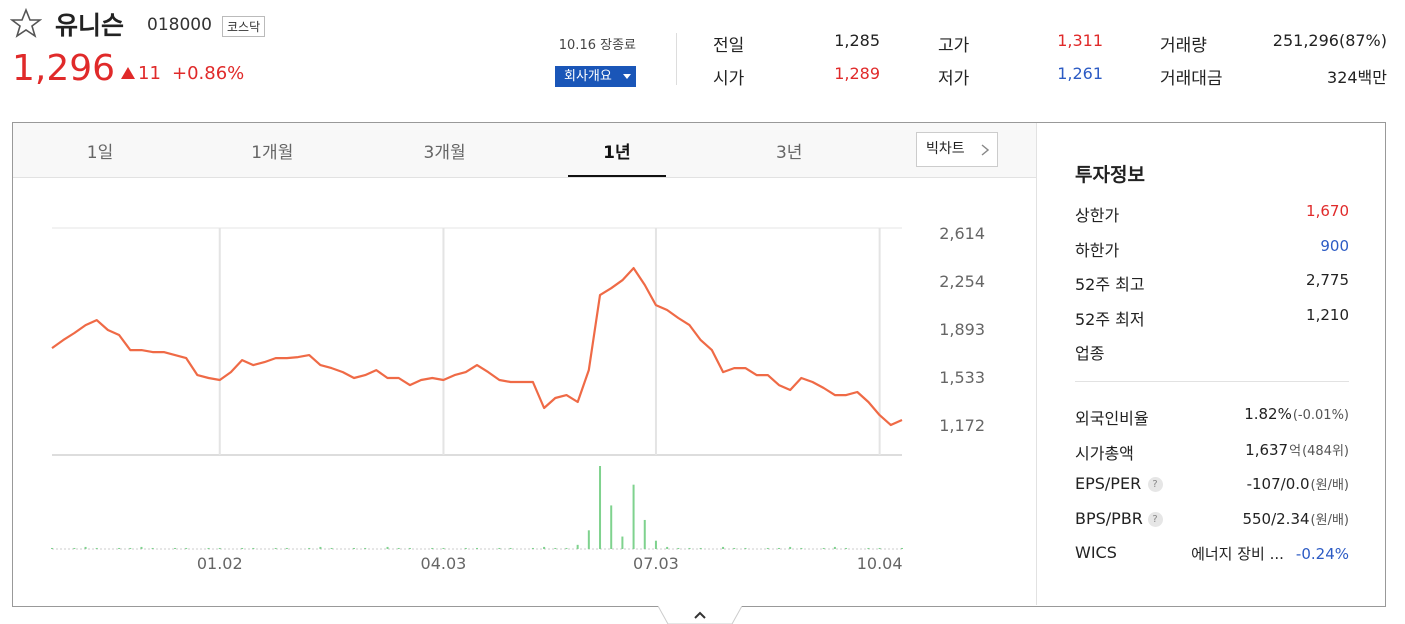 This screenshot has width=1405, height=624. I want to click on info-label: 외국인비율, so click(1112, 418).